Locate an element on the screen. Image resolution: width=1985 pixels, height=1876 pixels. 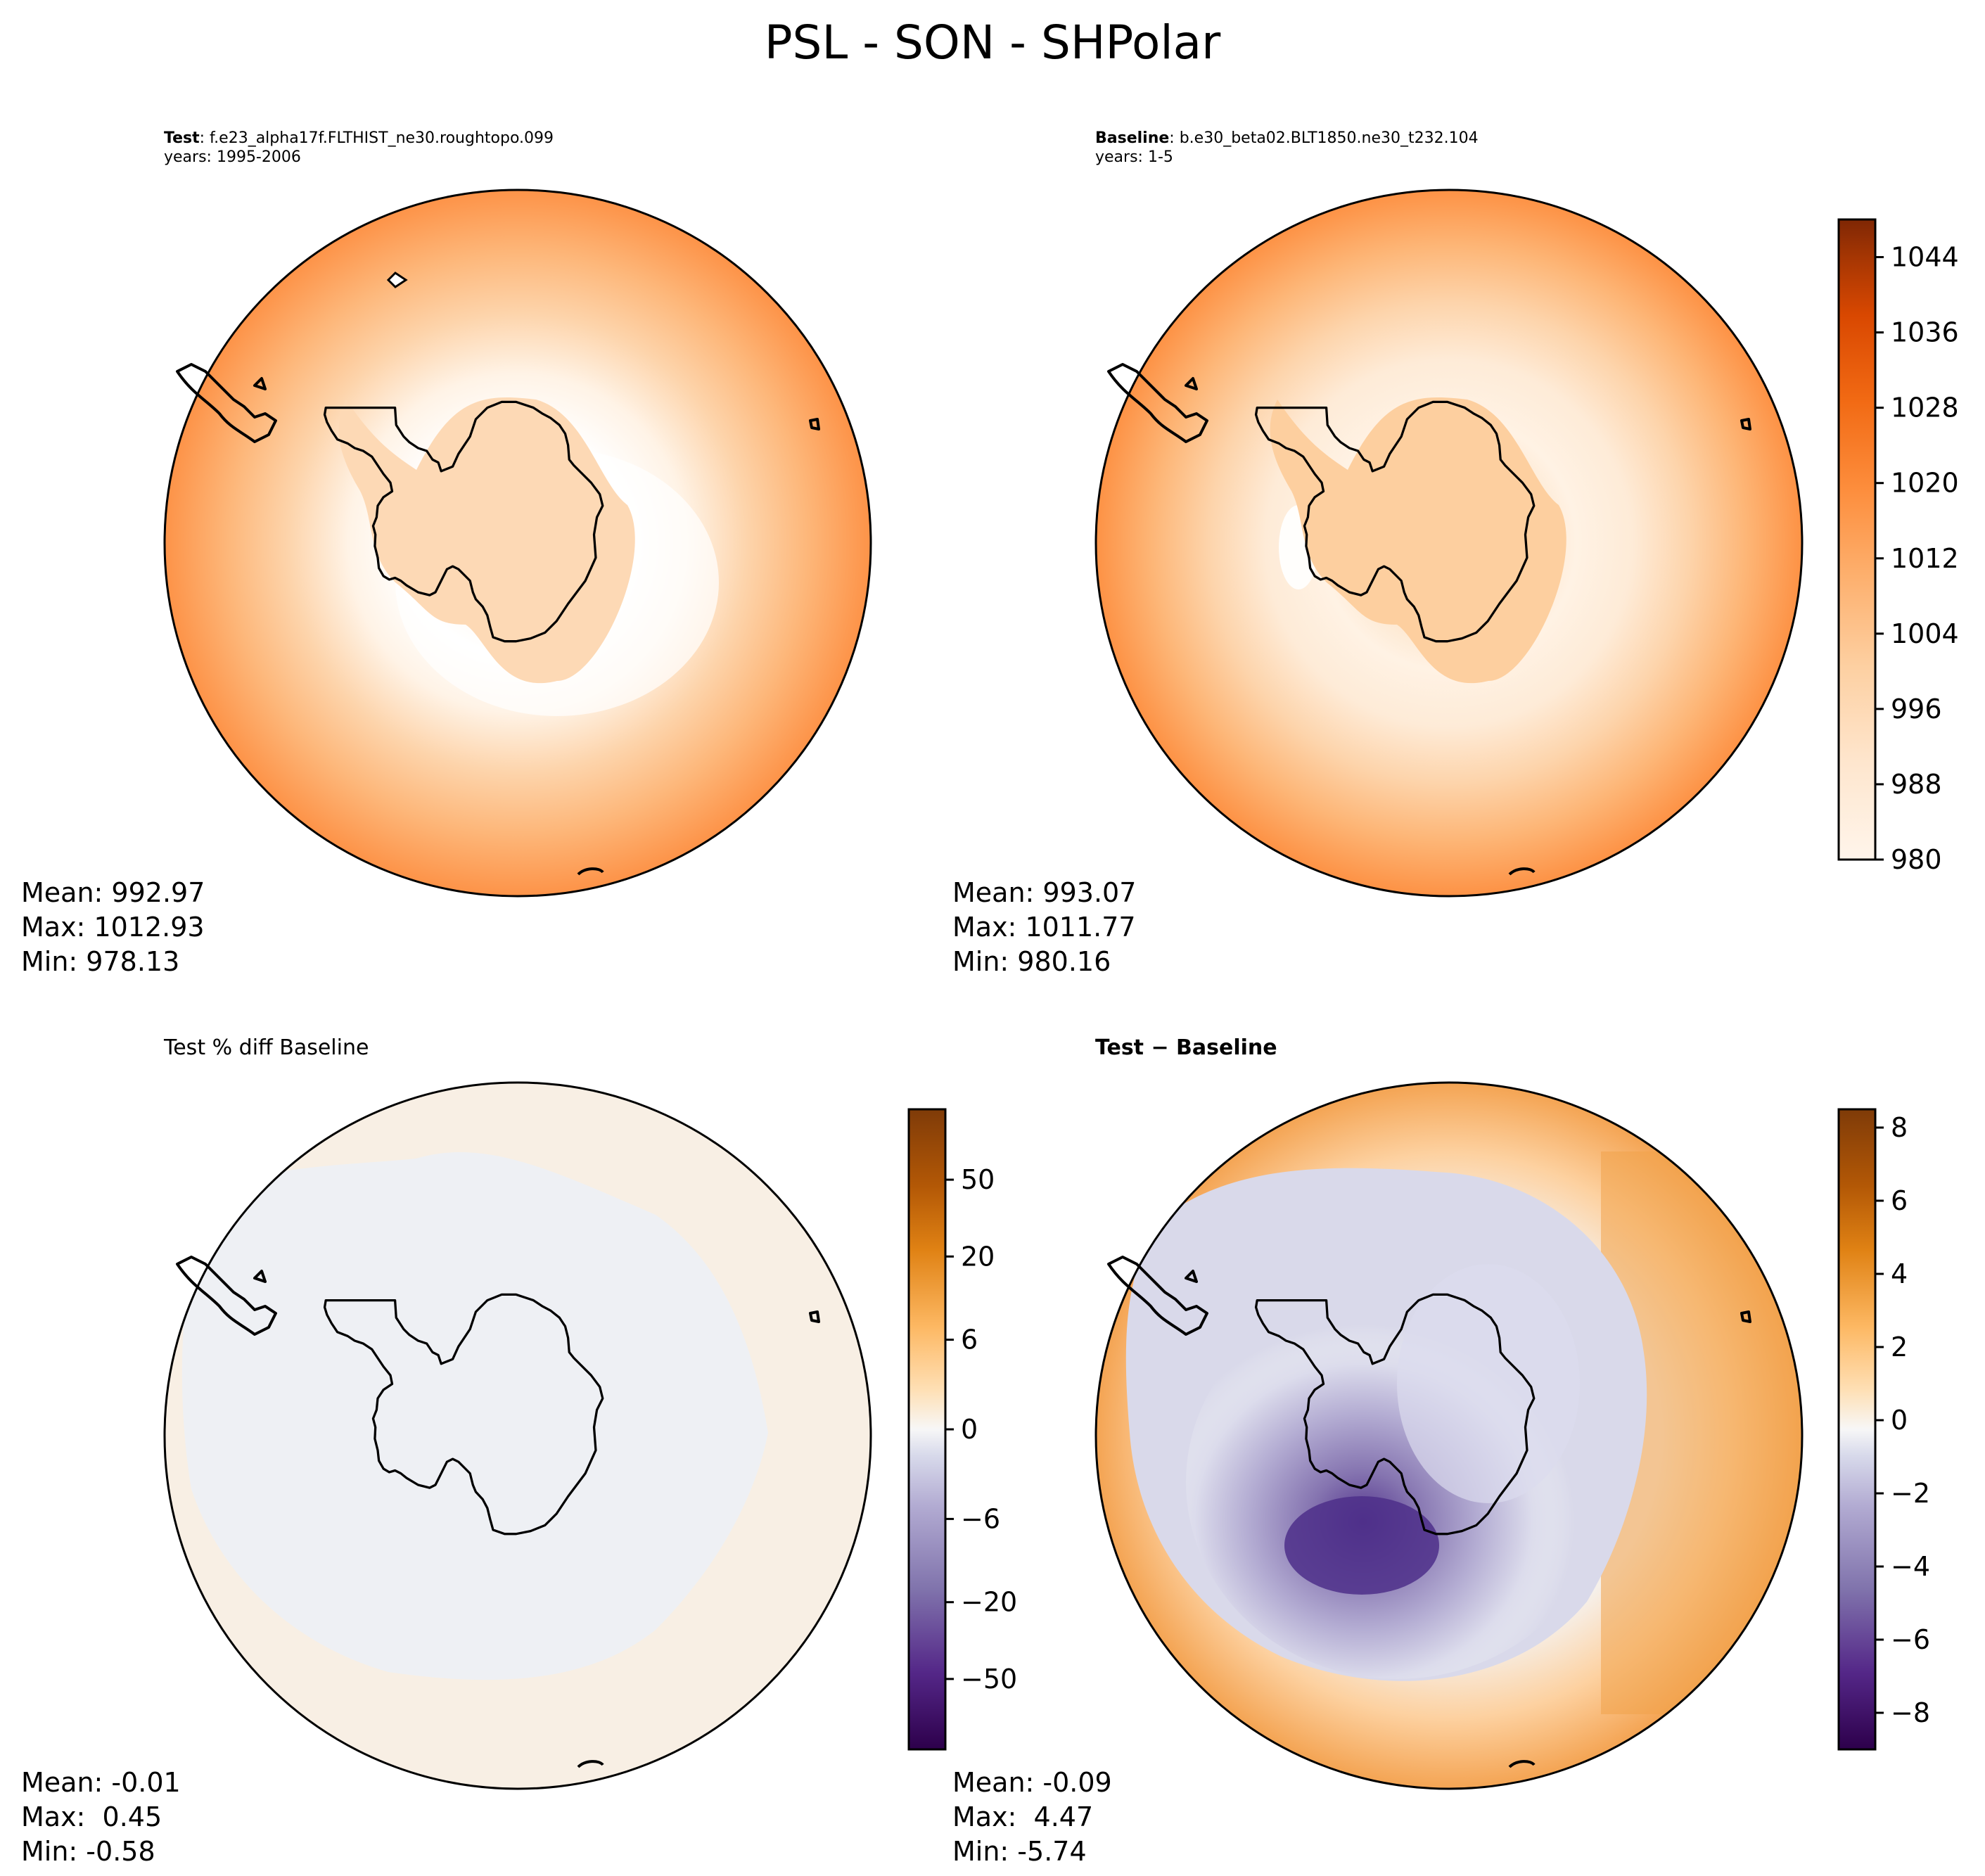
diff-colorbar-tick-label: −8 is located at coordinates (1911, 1712).